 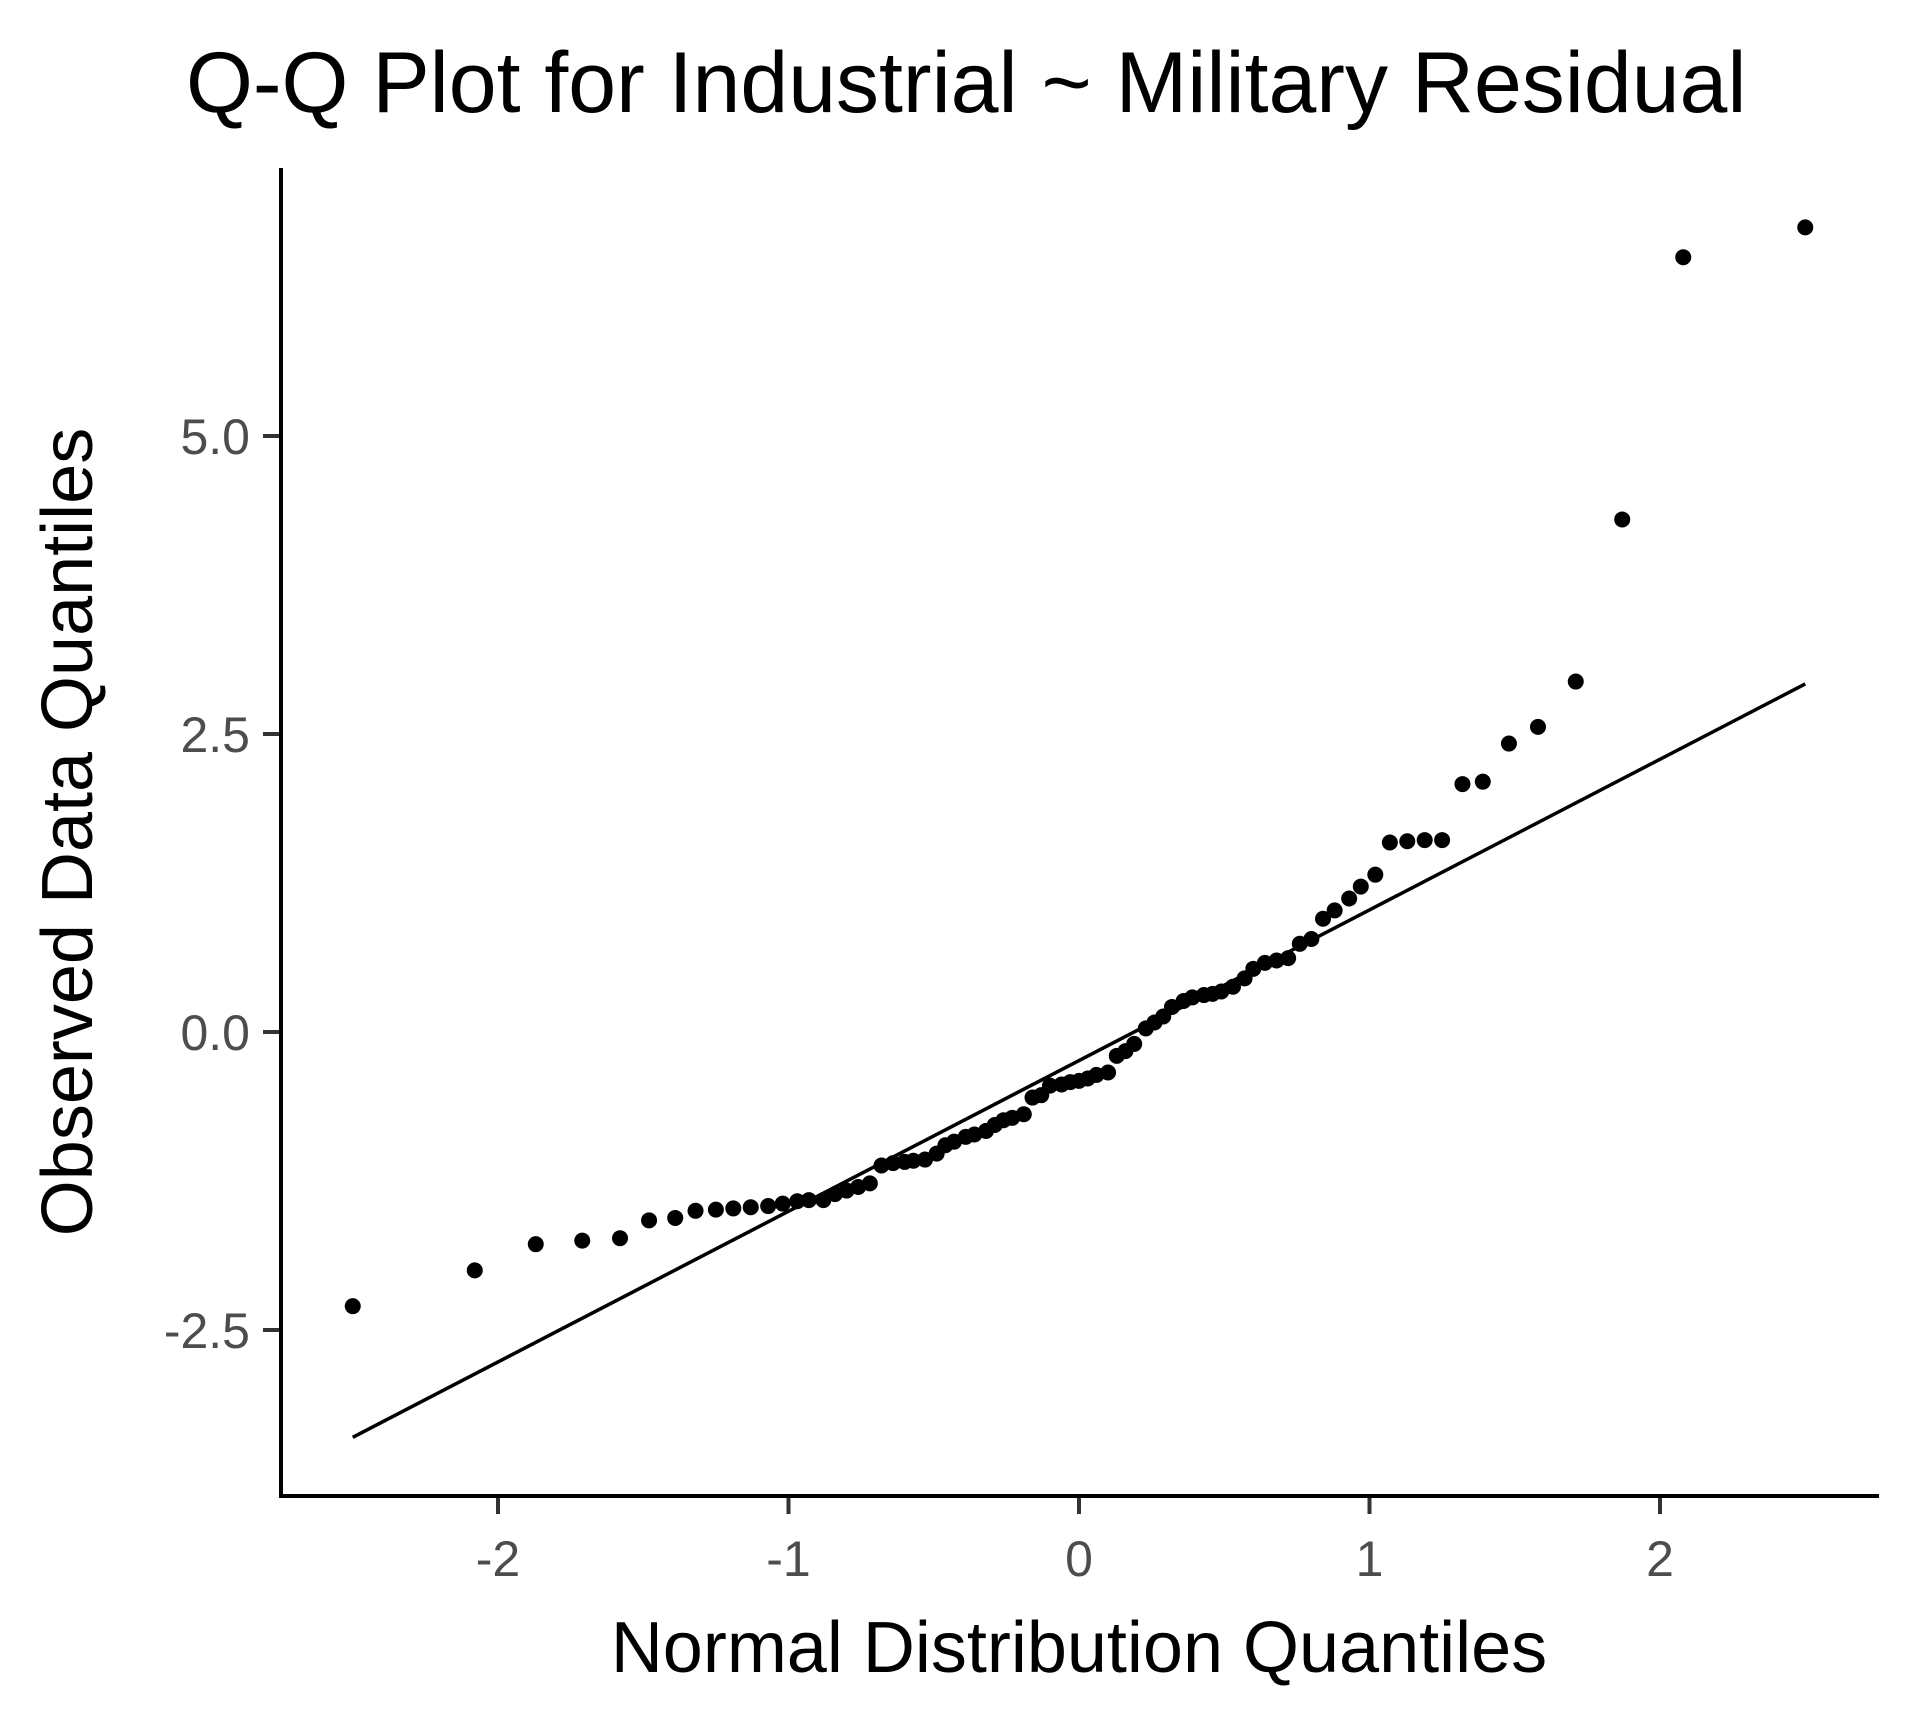 What do you see at coordinates (1660, 1559) in the screenshot?
I see `x-tick-label: 2` at bounding box center [1660, 1559].